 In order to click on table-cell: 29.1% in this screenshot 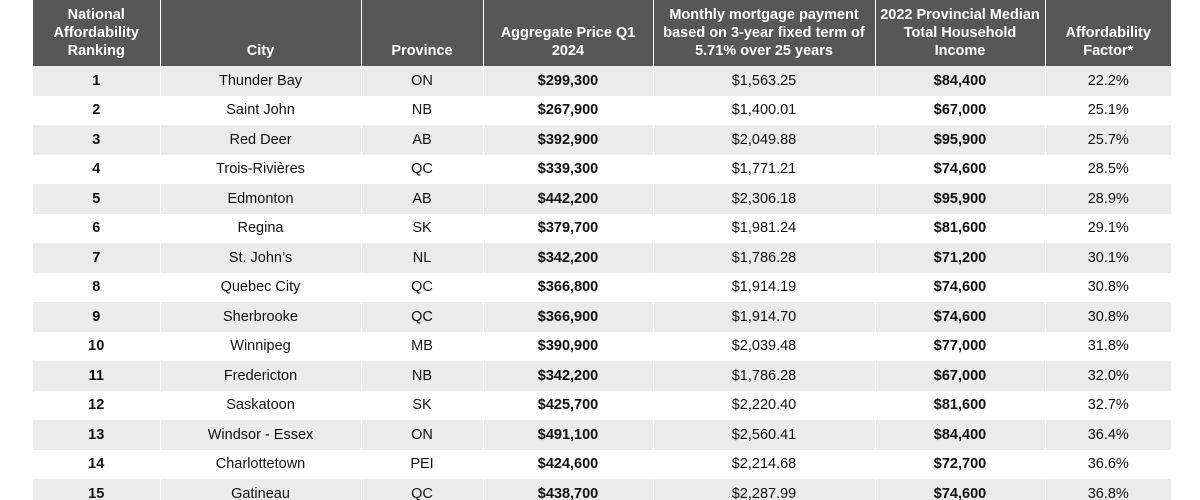, I will do `click(1108, 228)`.